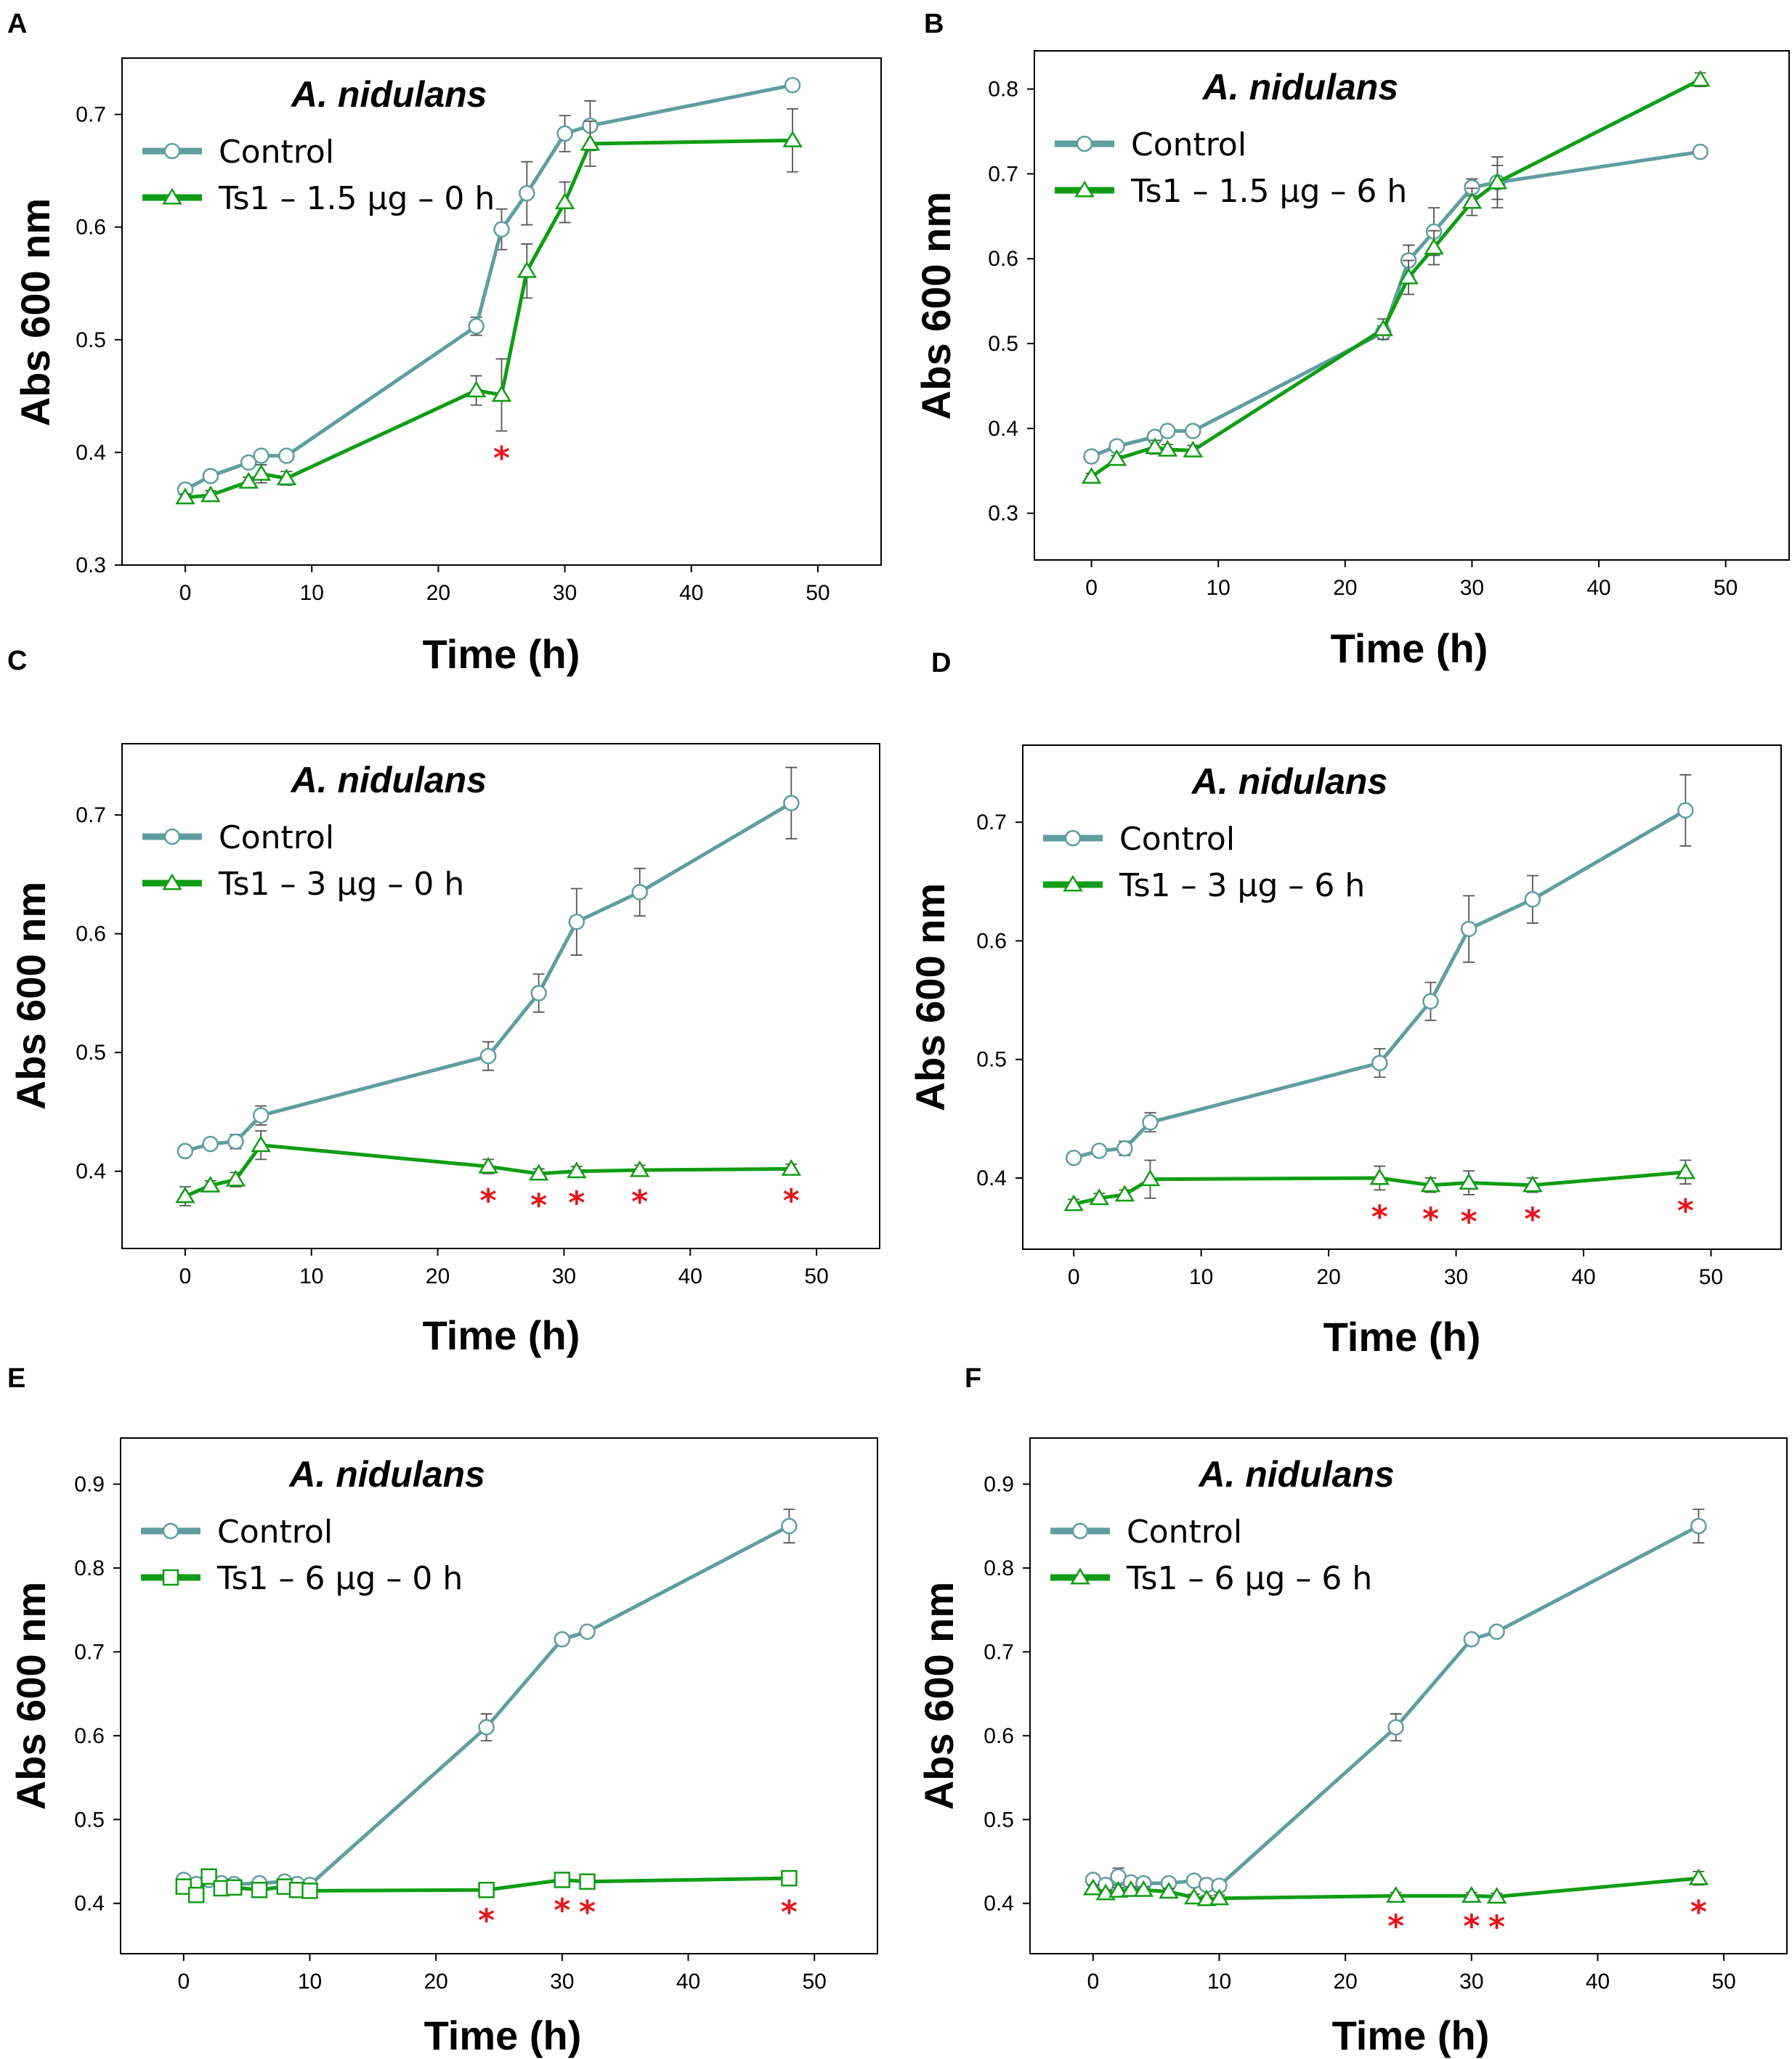 The height and width of the screenshot is (2059, 1792). I want to click on panel-a-xtick-label: 20, so click(438, 593).